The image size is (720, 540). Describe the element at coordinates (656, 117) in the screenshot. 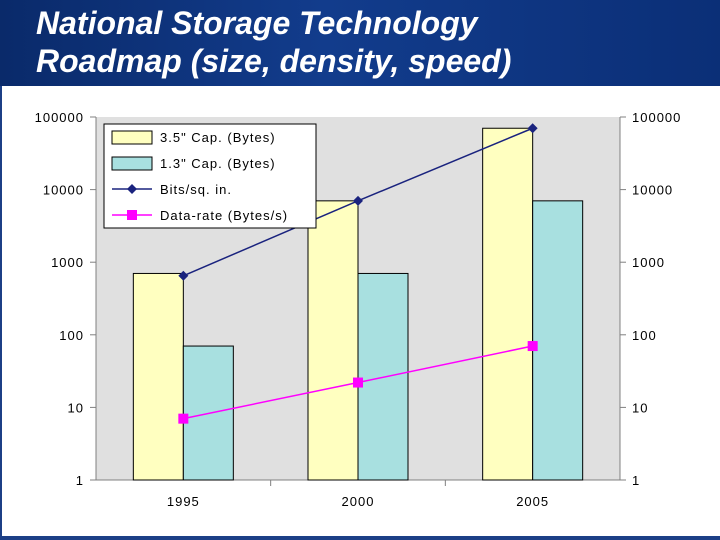

I see `y-tick-label-right: 100000` at that location.